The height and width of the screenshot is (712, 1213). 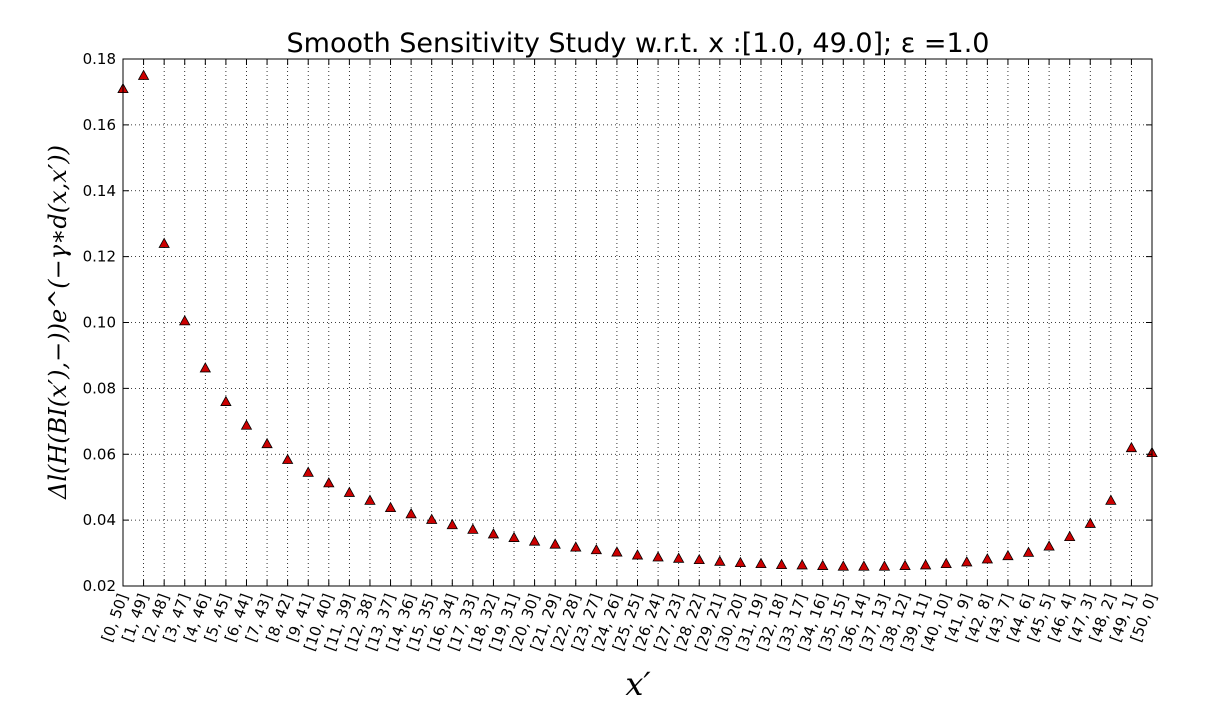 What do you see at coordinates (99, 388) in the screenshot?
I see `y-tick-label: 0.08` at bounding box center [99, 388].